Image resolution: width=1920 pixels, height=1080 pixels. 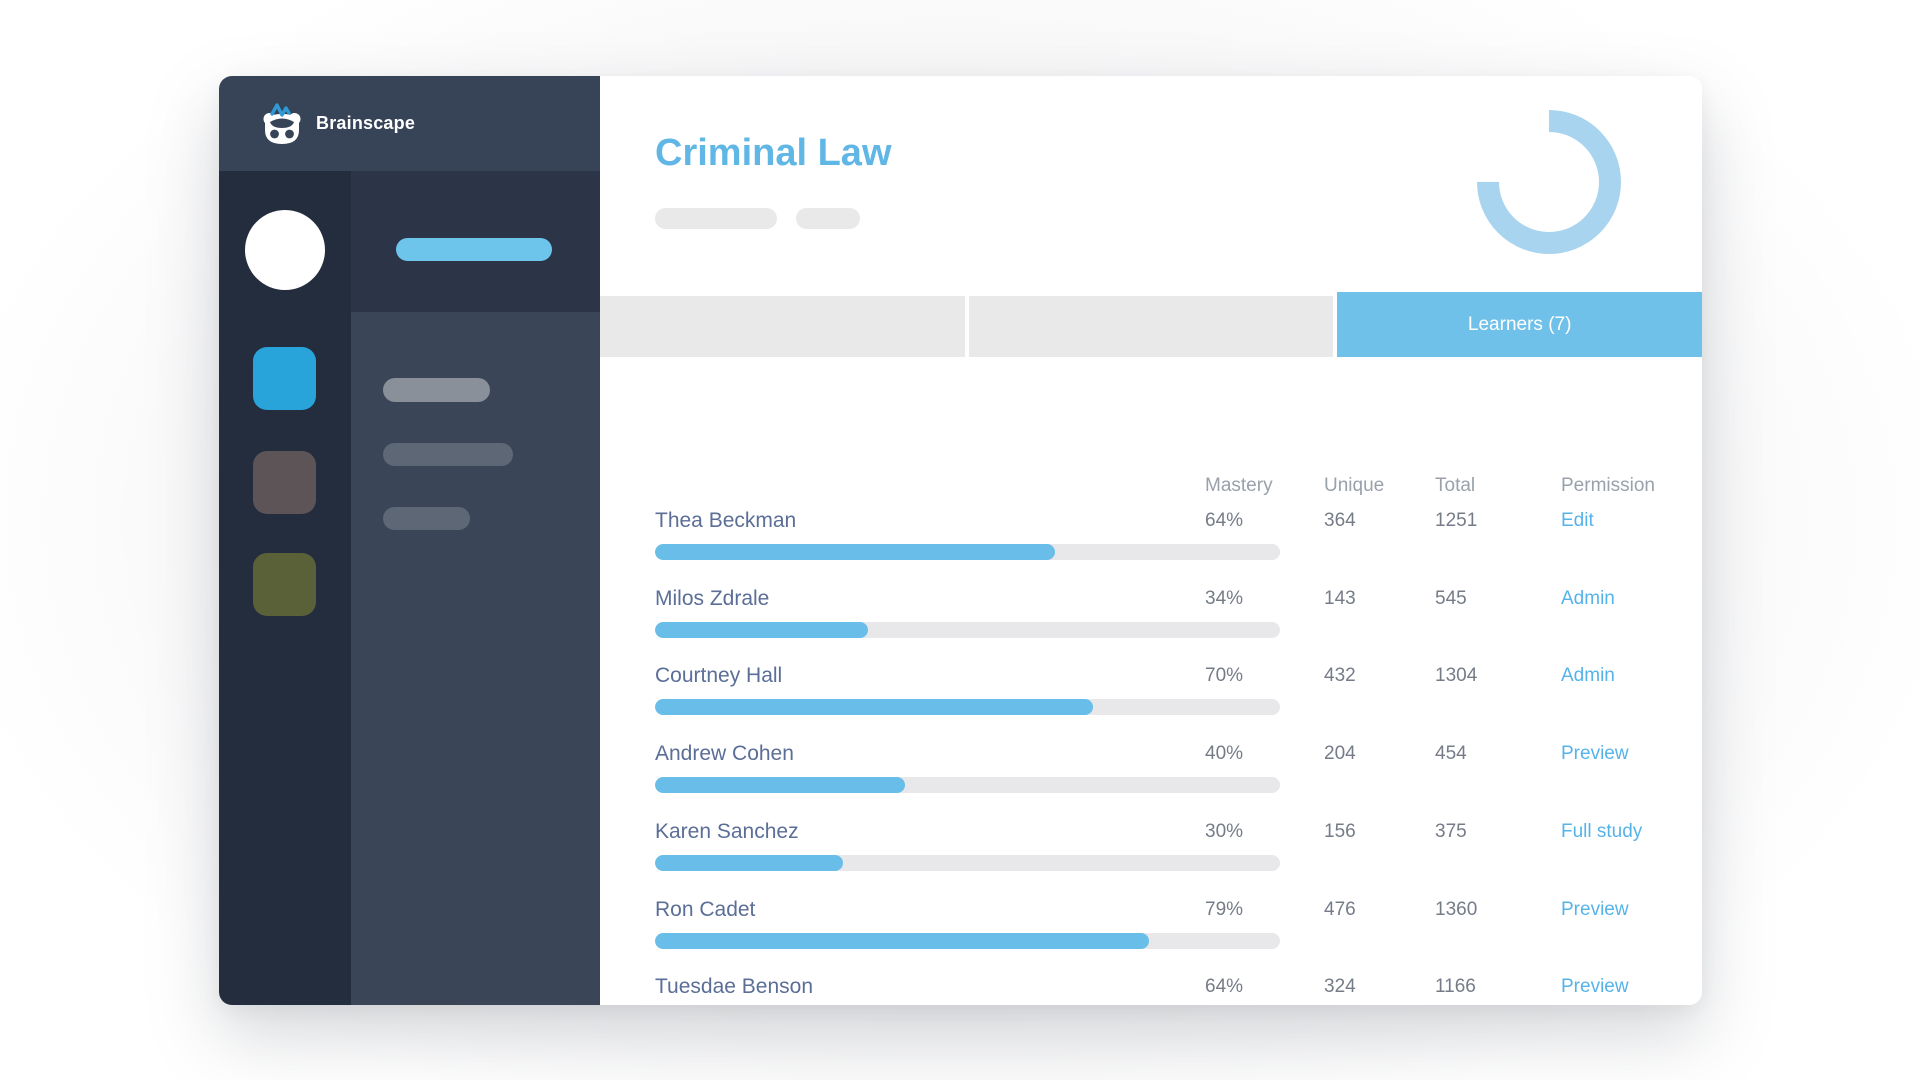 I want to click on total-value: 454, so click(x=1451, y=753).